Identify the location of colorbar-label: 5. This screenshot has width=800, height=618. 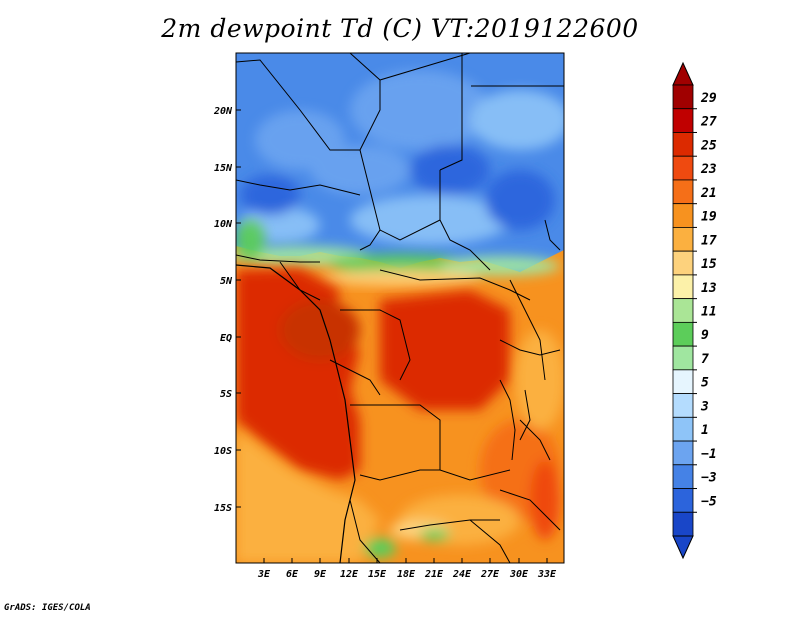
(705, 383).